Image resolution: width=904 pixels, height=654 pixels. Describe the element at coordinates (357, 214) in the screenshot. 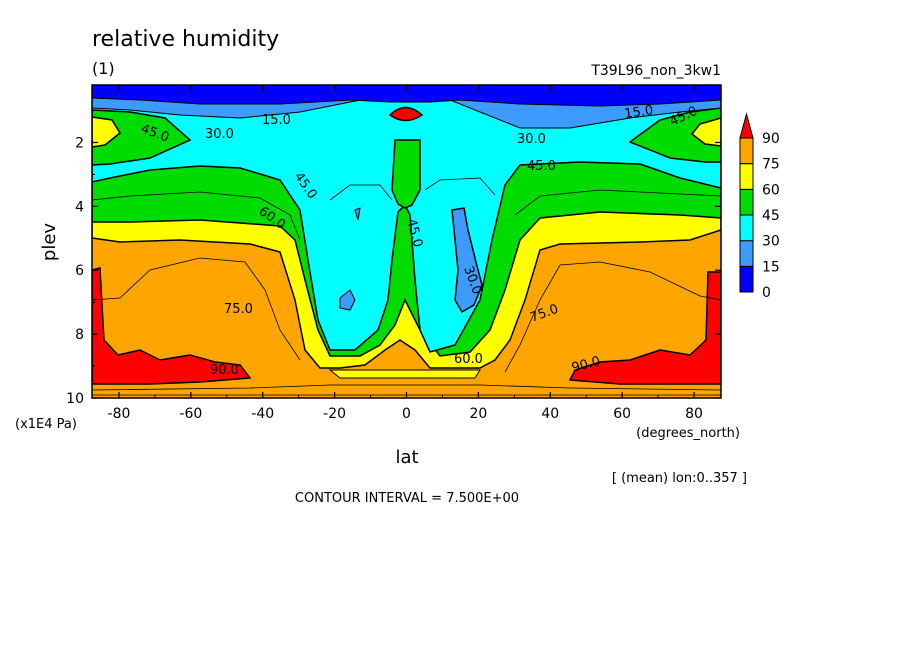

I see `fill-15-30-small` at that location.